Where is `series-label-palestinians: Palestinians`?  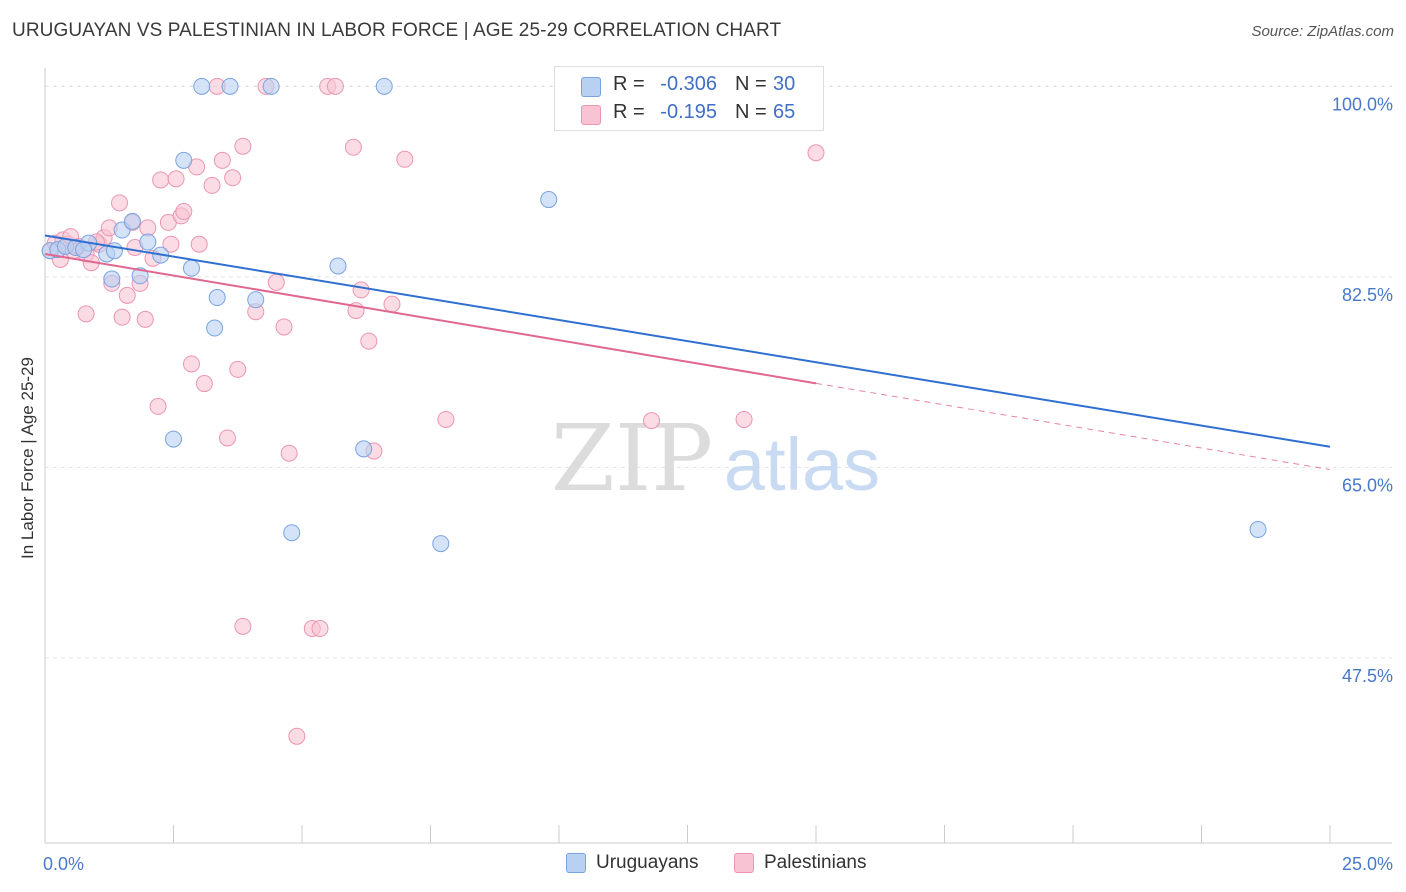 series-label-palestinians: Palestinians is located at coordinates (815, 862).